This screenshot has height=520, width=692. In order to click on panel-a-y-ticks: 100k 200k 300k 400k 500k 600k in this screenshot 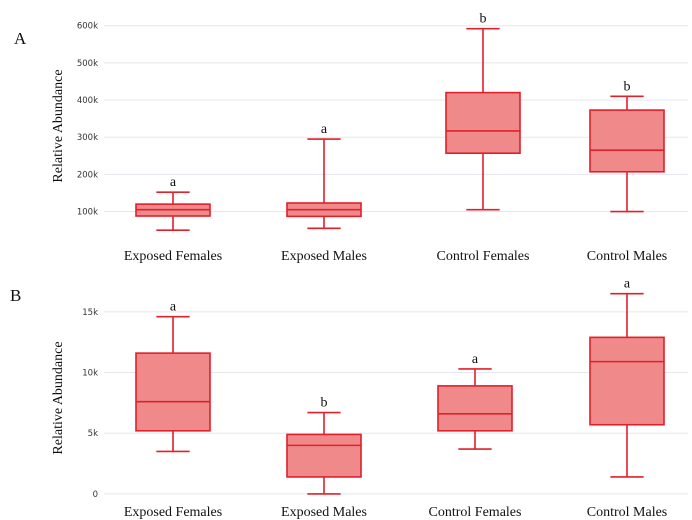, I will do `click(87, 120)`.